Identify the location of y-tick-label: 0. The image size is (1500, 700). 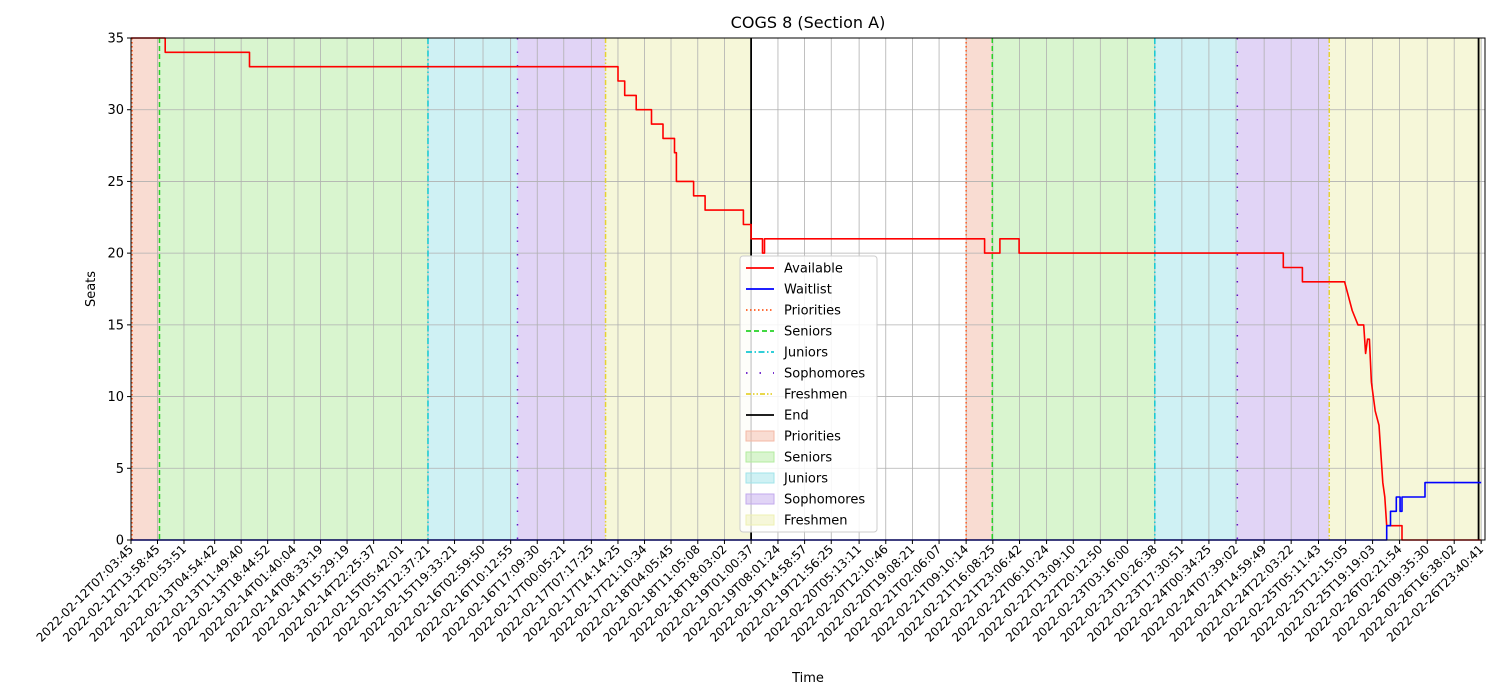
(120, 541).